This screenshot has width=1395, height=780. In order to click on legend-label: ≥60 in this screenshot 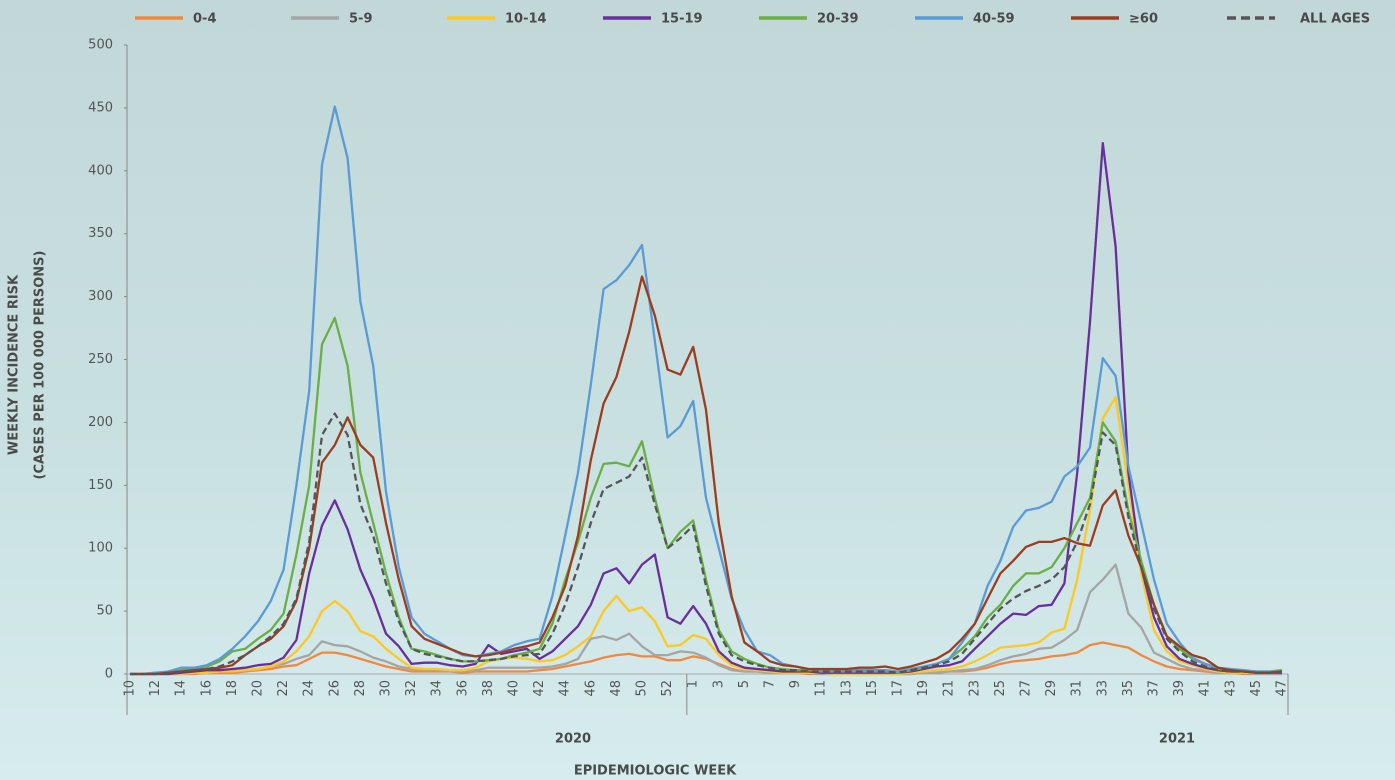, I will do `click(1143, 19)`.